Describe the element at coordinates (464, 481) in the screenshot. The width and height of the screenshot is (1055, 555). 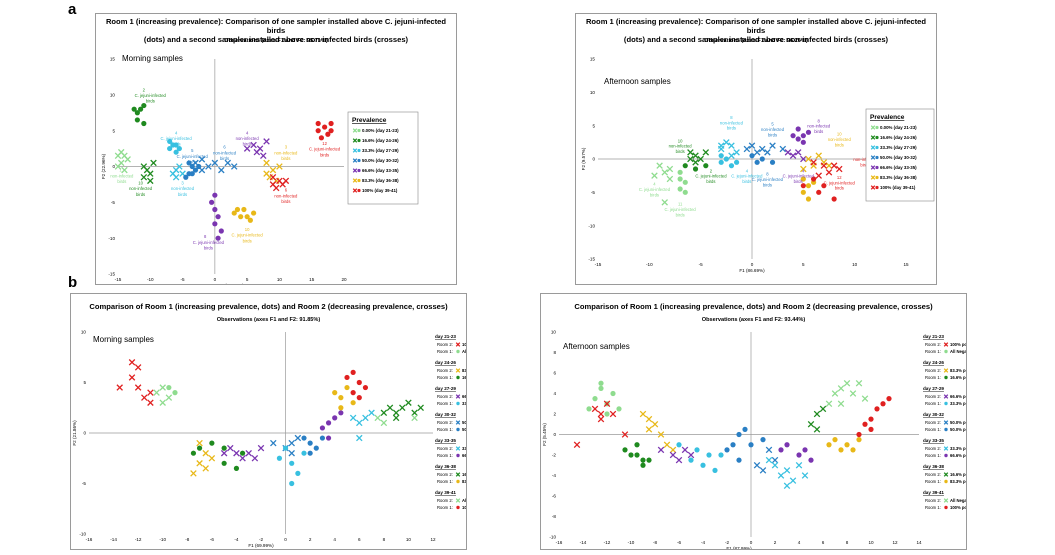
I see `legend-room-value: 83.3% positive` at that location.